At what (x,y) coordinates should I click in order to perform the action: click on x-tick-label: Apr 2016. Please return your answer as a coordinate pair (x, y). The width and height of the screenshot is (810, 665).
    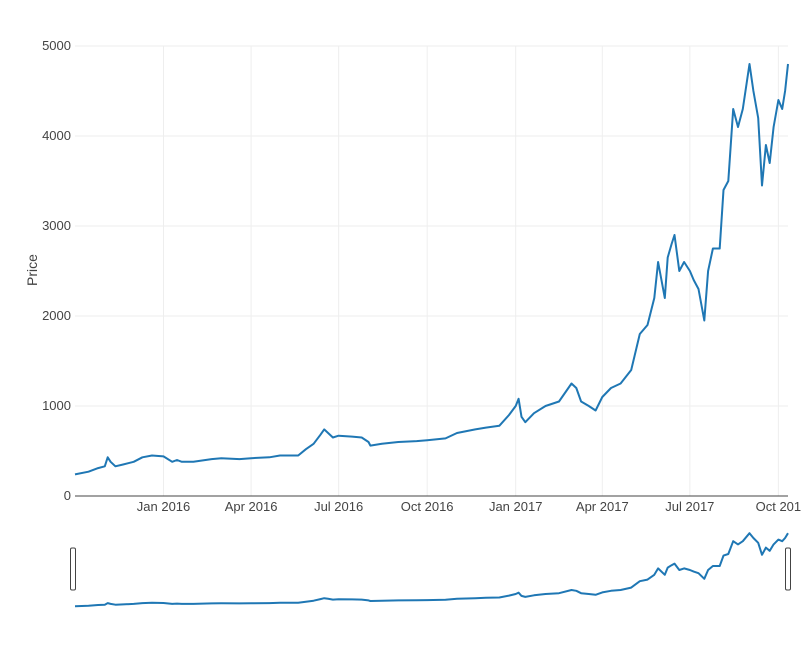
    Looking at the image, I should click on (251, 506).